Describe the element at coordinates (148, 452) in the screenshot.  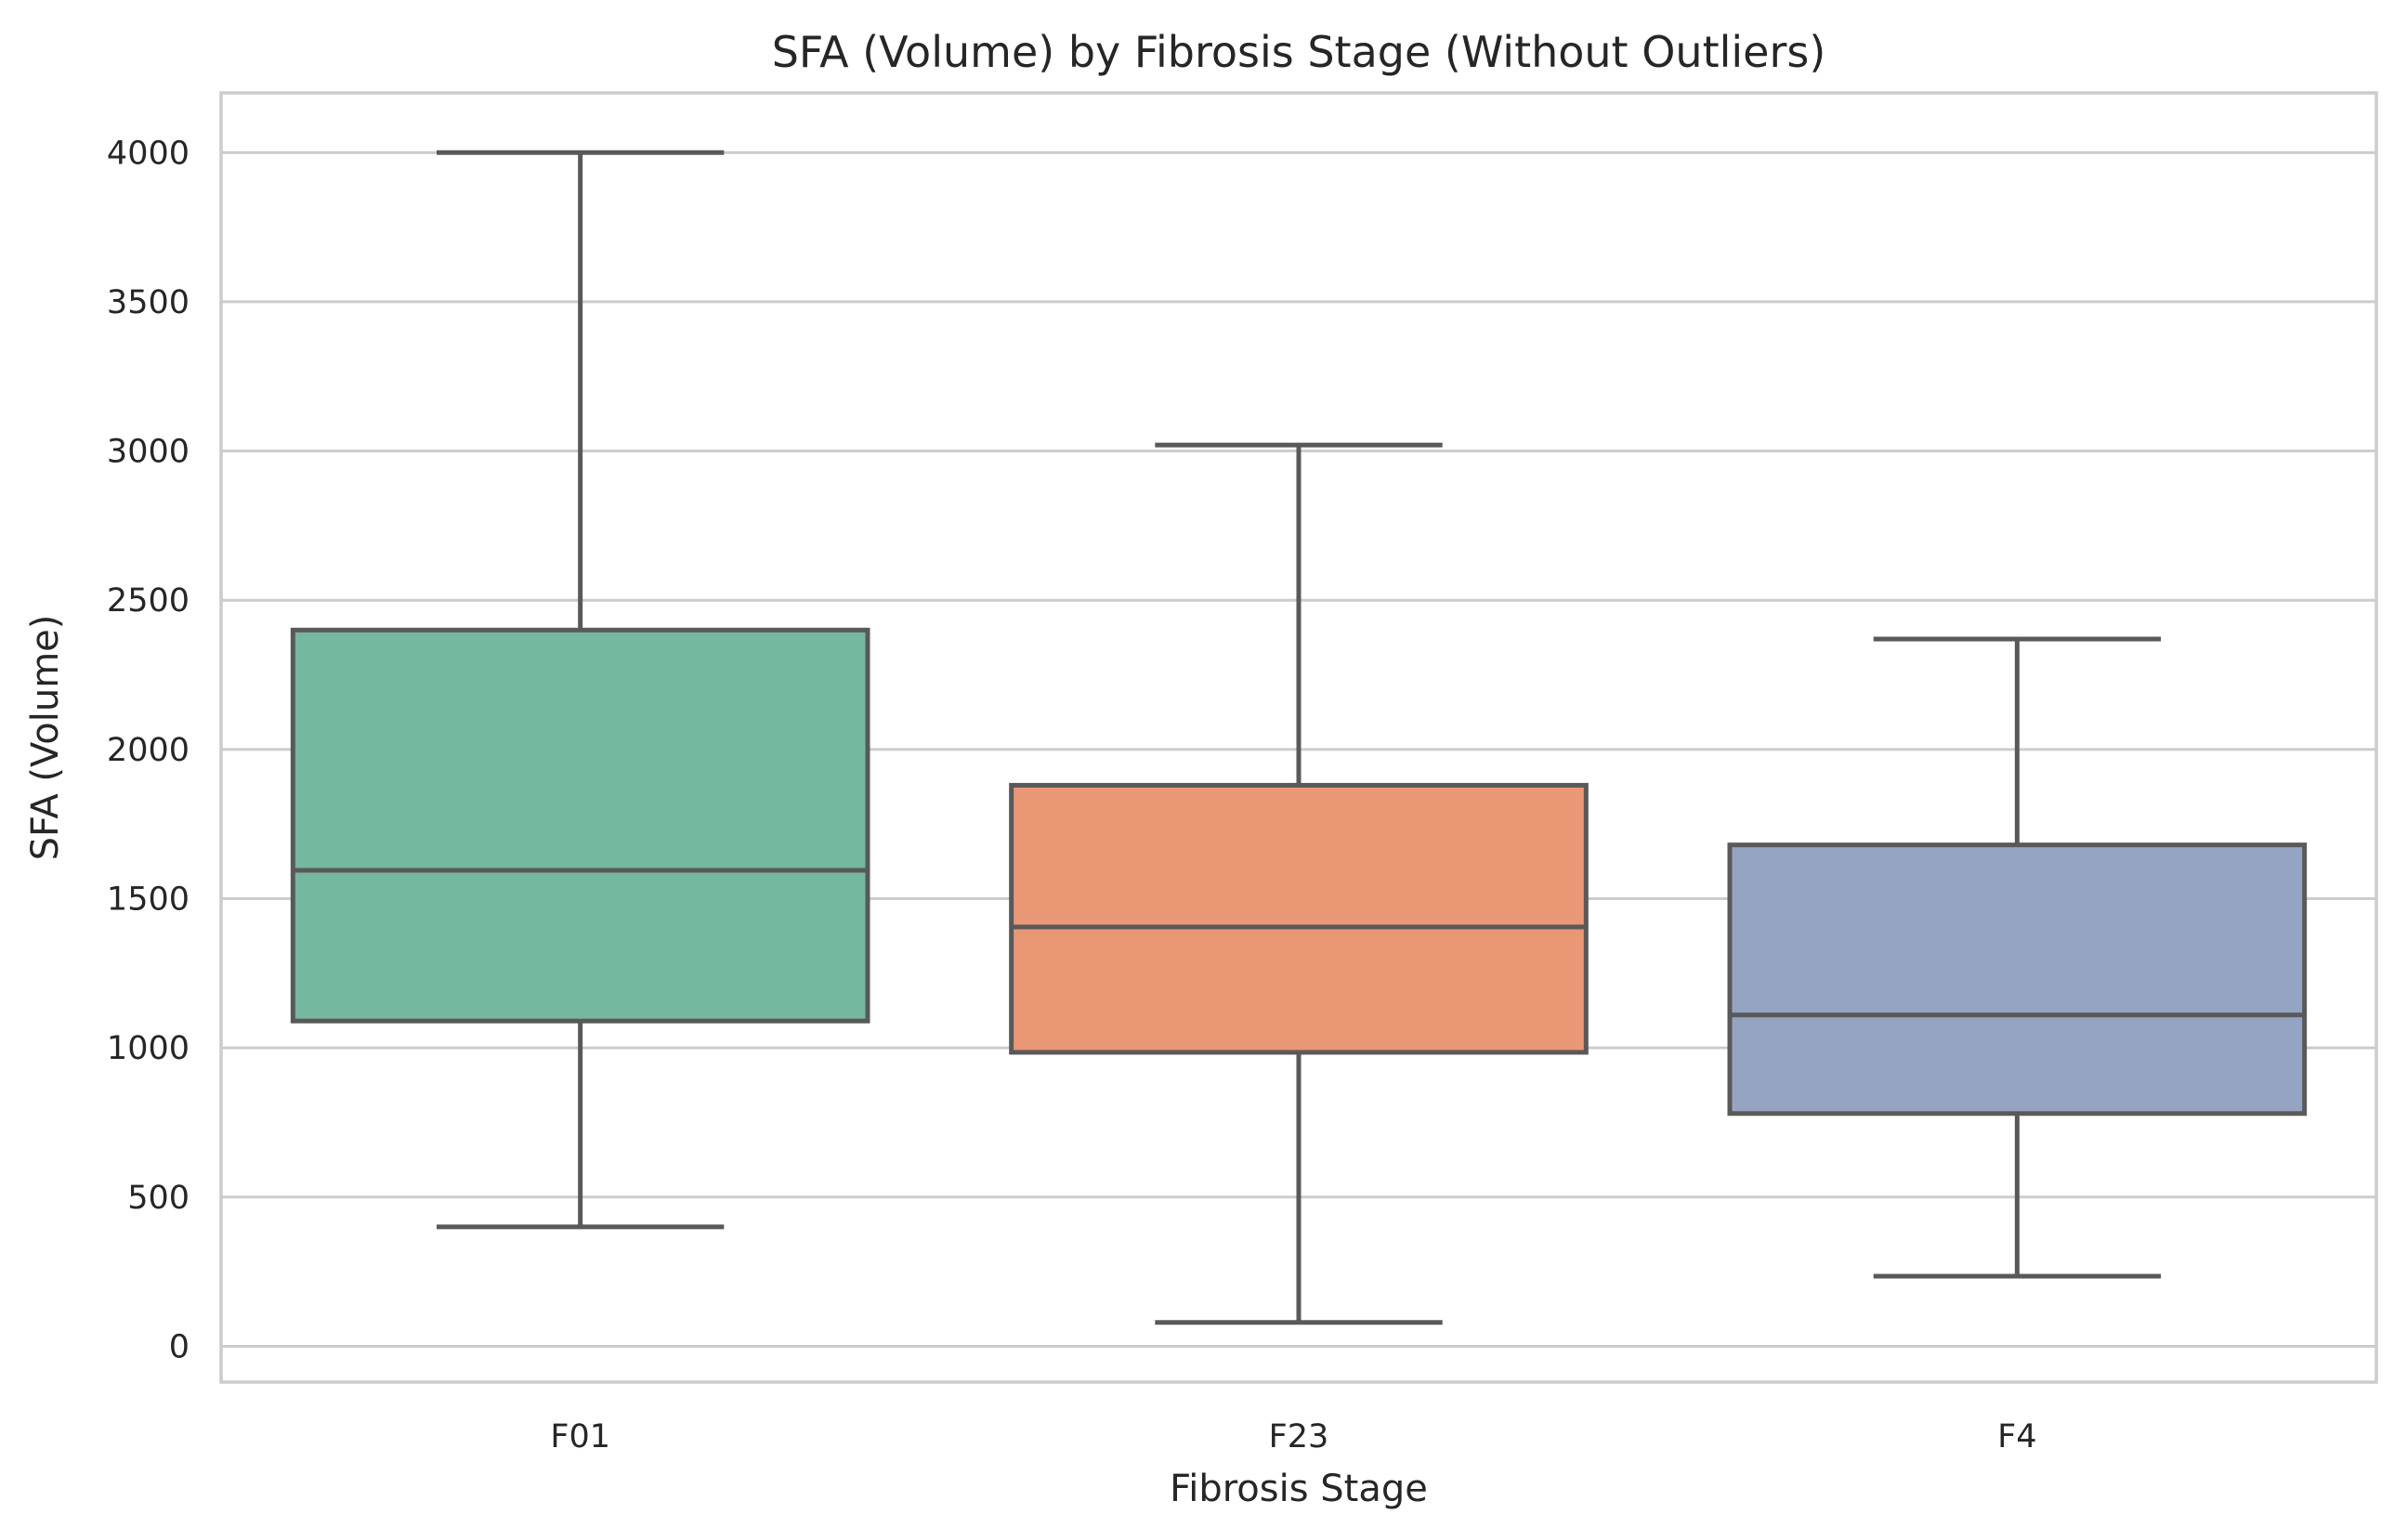
I see `y-tick-label: 3000` at that location.